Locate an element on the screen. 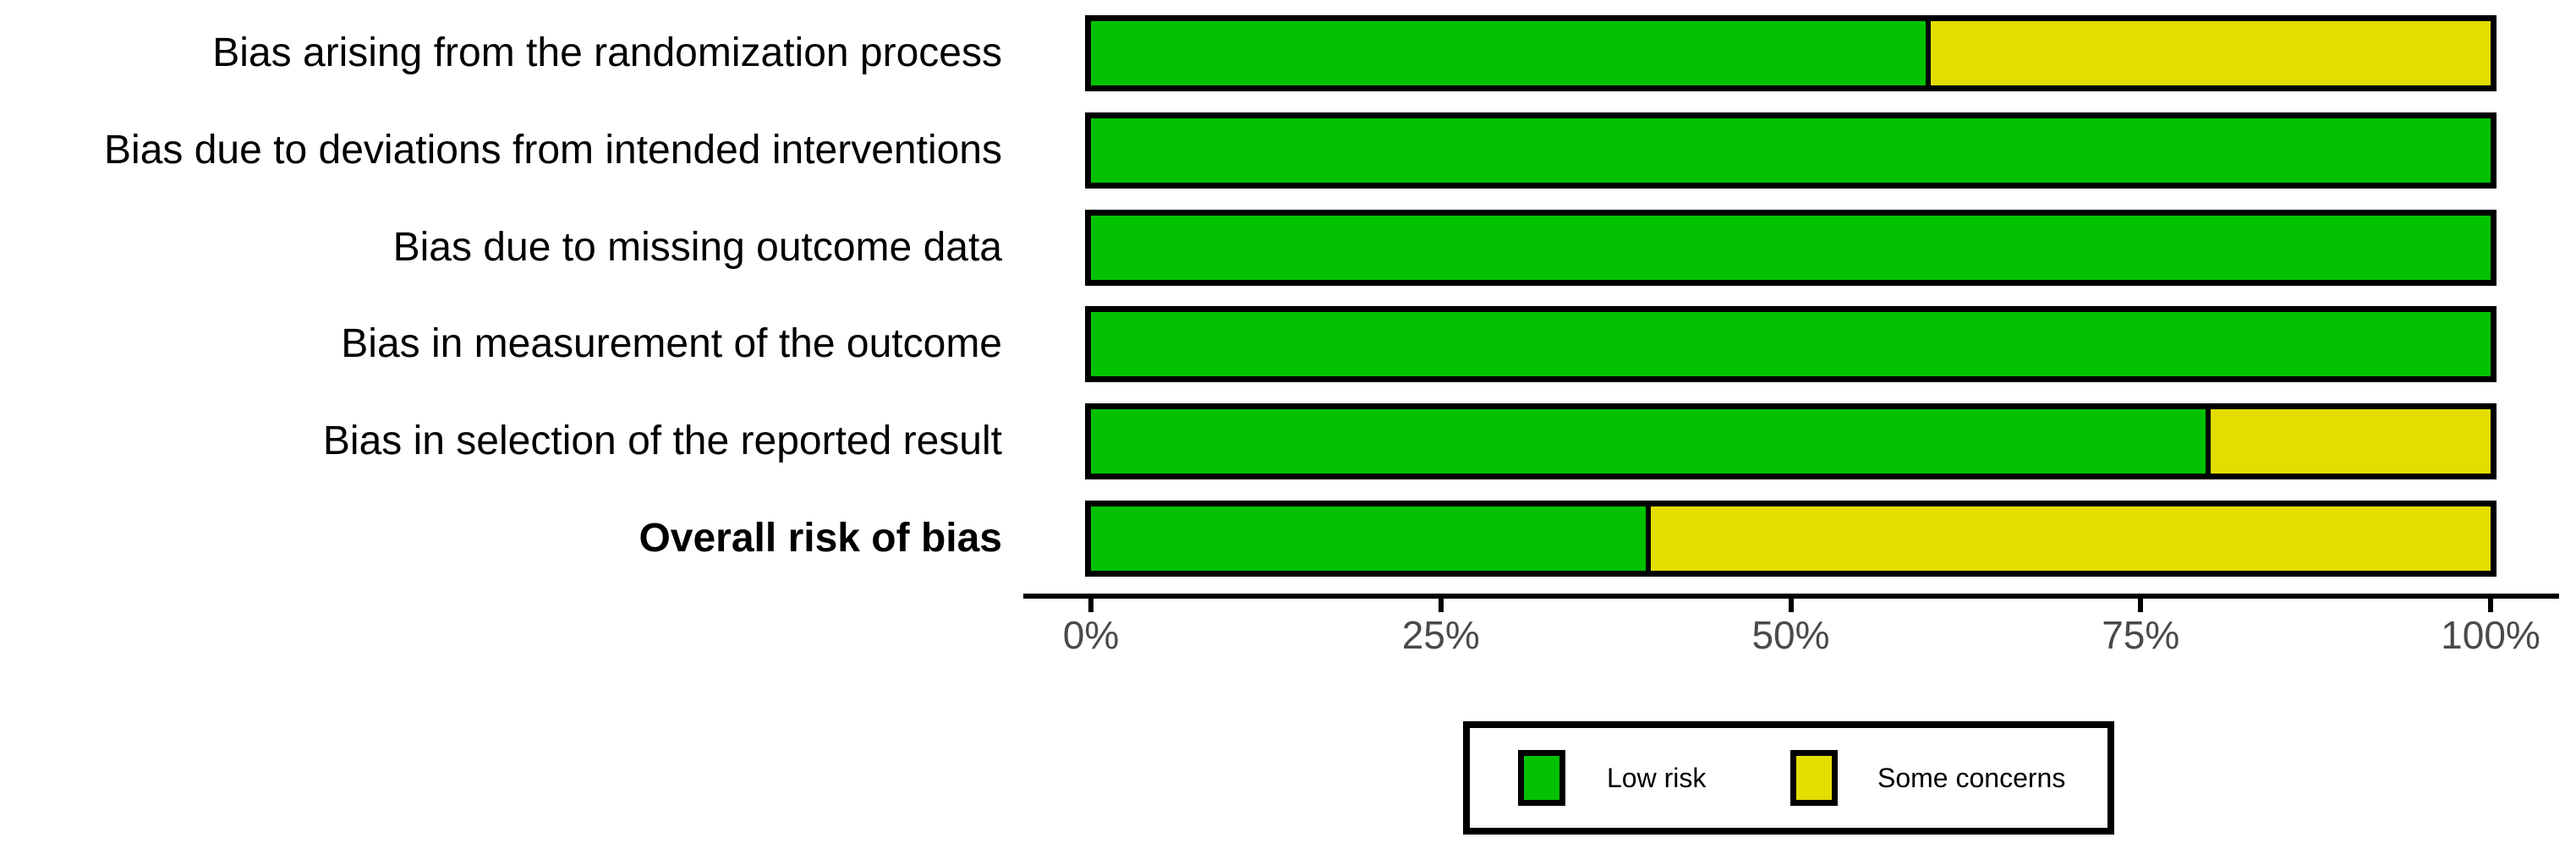  category-label: Overall risk of bias is located at coordinates (820, 538).